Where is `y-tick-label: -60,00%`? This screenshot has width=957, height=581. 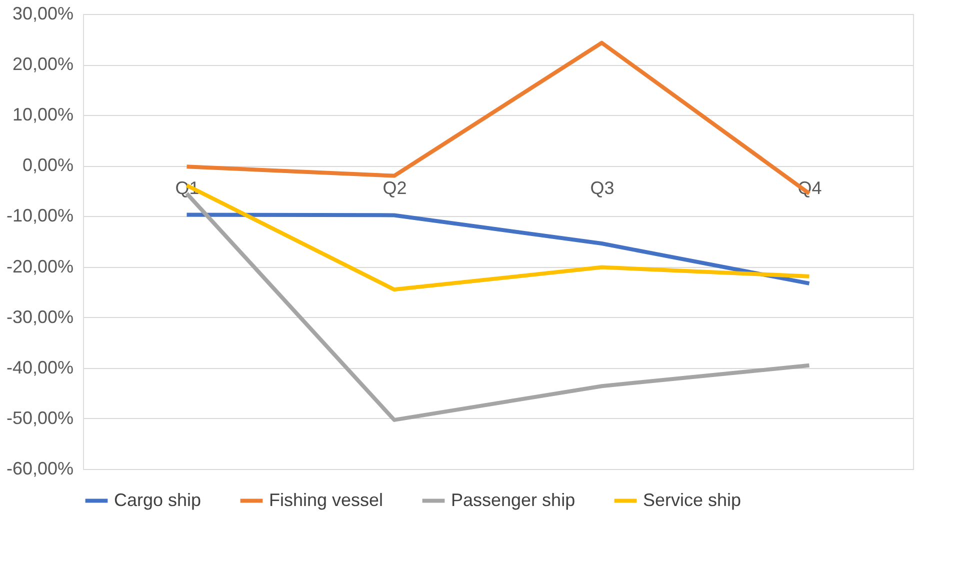 y-tick-label: -60,00% is located at coordinates (40, 468).